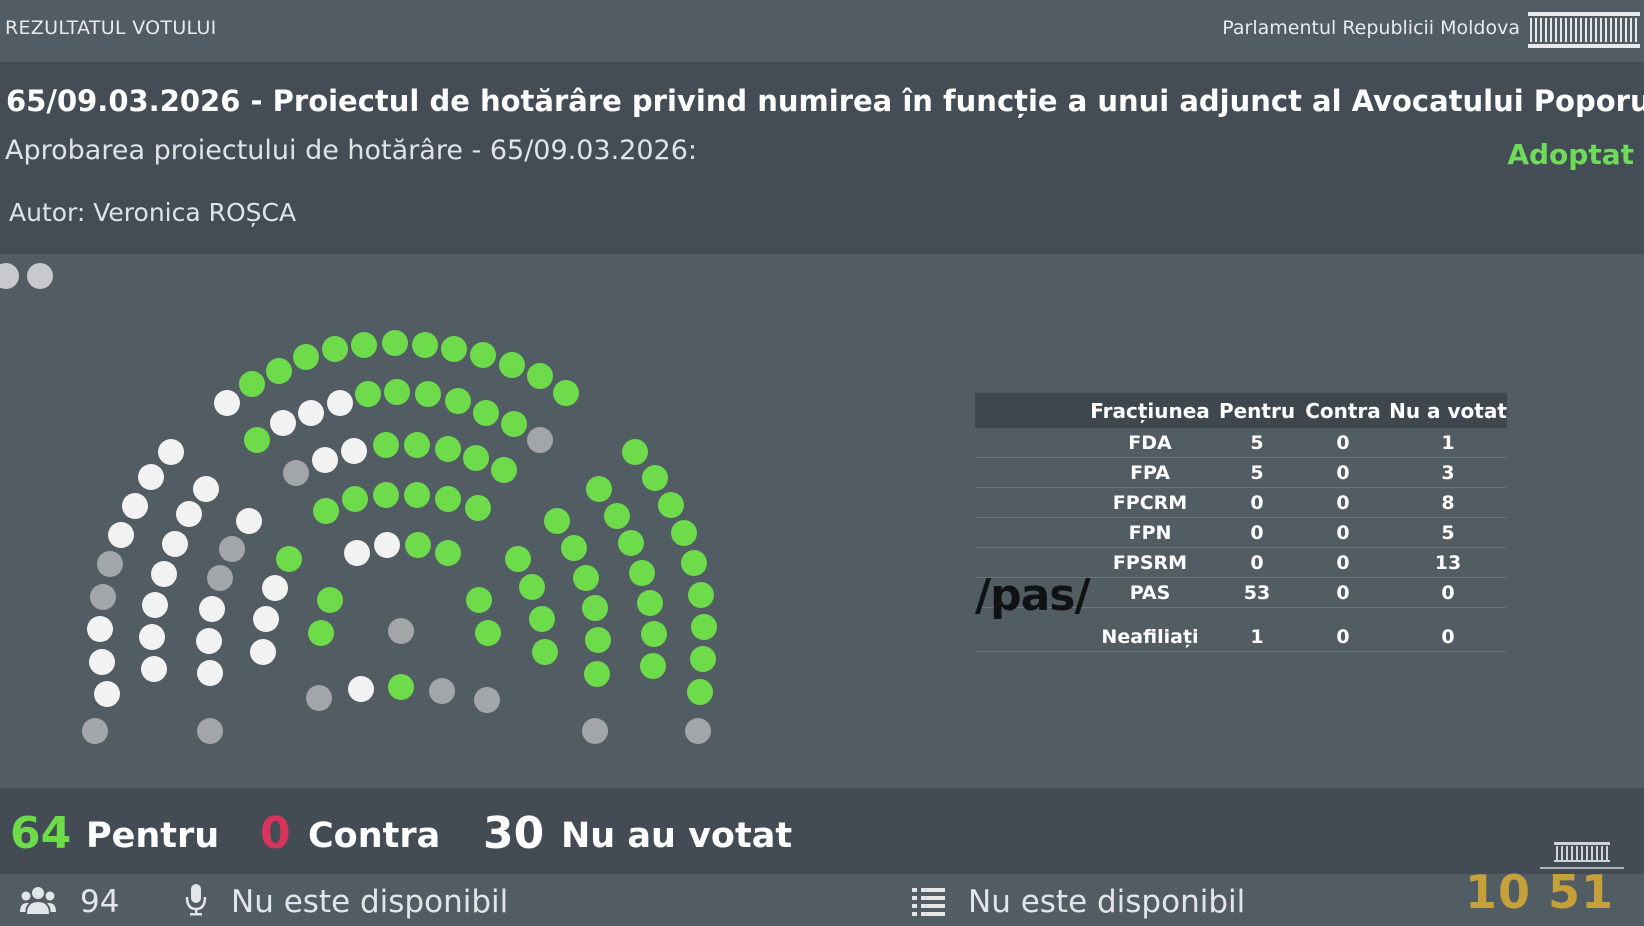 This screenshot has height=926, width=1644. I want to click on table-row: PAS 53 0 0, so click(1241, 593).